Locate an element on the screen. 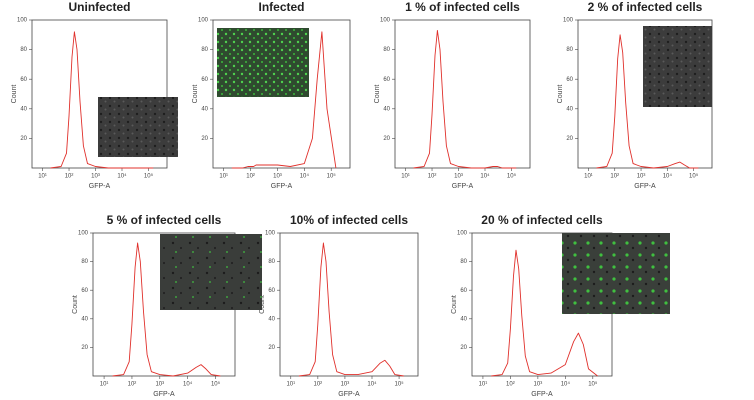 The height and width of the screenshot is (400, 754). chart-title: 1 % of infected cells is located at coordinates (462, 7).